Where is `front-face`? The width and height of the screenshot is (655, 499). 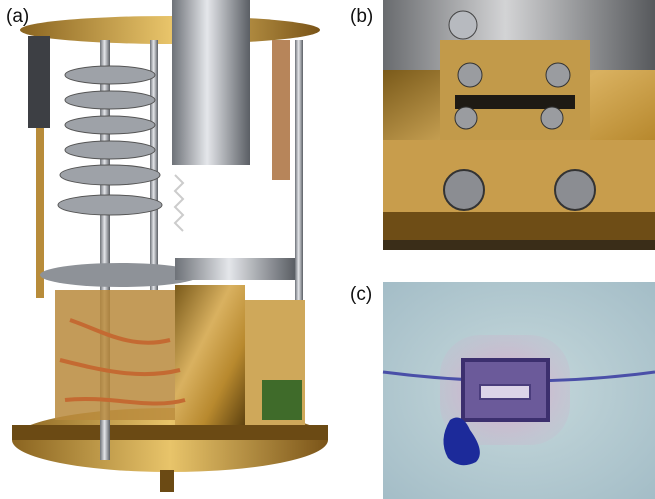 front-face is located at coordinates (519, 176).